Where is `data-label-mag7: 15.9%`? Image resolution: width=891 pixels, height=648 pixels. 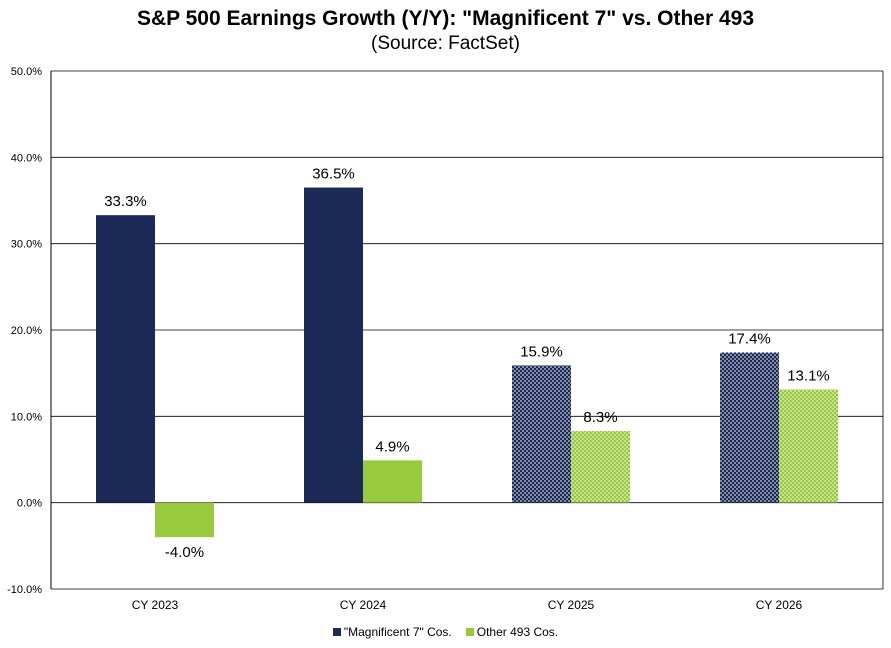
data-label-mag7: 15.9% is located at coordinates (541, 351).